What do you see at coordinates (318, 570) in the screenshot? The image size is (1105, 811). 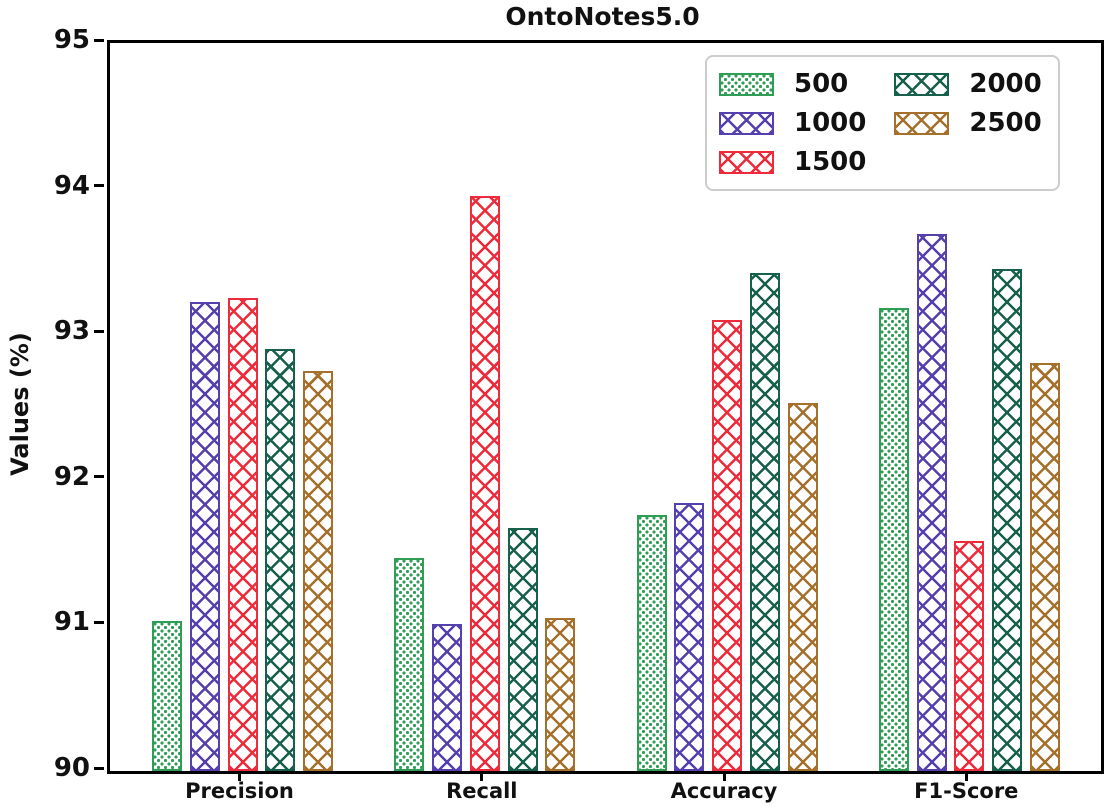 I see `bar-2500-precision` at bounding box center [318, 570].